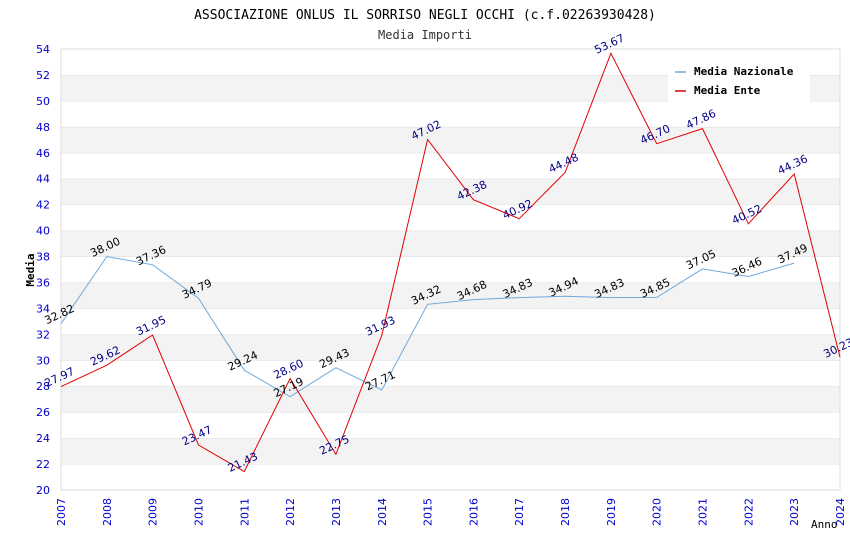 This screenshot has width=850, height=550. What do you see at coordinates (30, 269) in the screenshot?
I see `y-axis-label: Media` at bounding box center [30, 269].